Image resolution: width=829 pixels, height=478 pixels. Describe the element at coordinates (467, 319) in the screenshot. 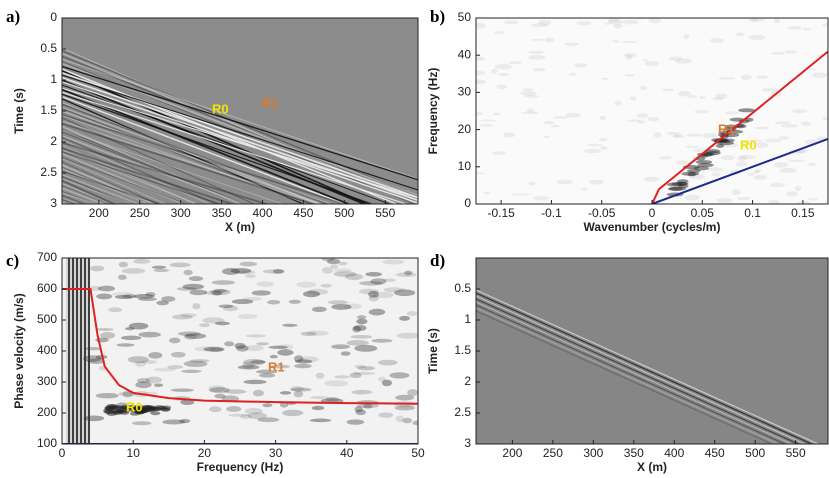

I see `y-tick-label: 1` at that location.